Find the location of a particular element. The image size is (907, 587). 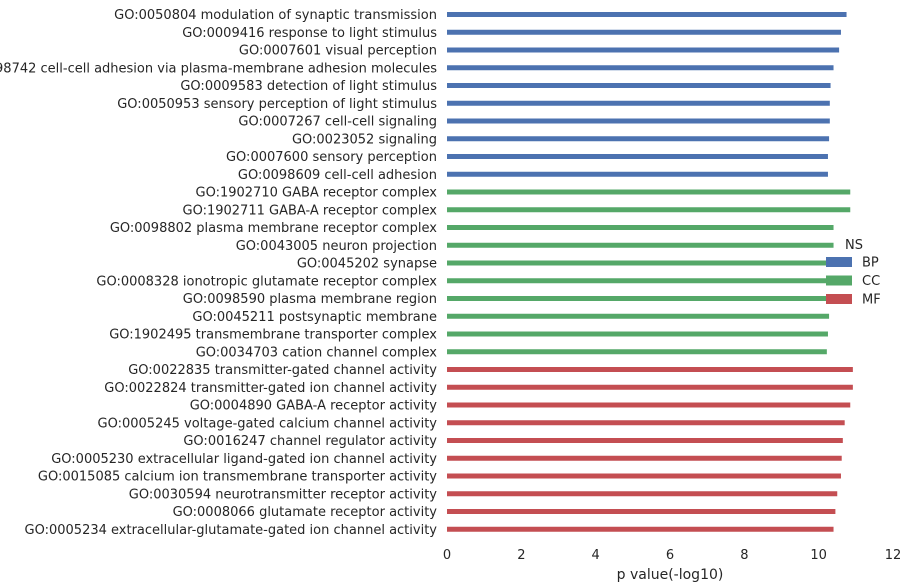

category-label: GO:0009583 detection of light stimulus is located at coordinates (308, 86).